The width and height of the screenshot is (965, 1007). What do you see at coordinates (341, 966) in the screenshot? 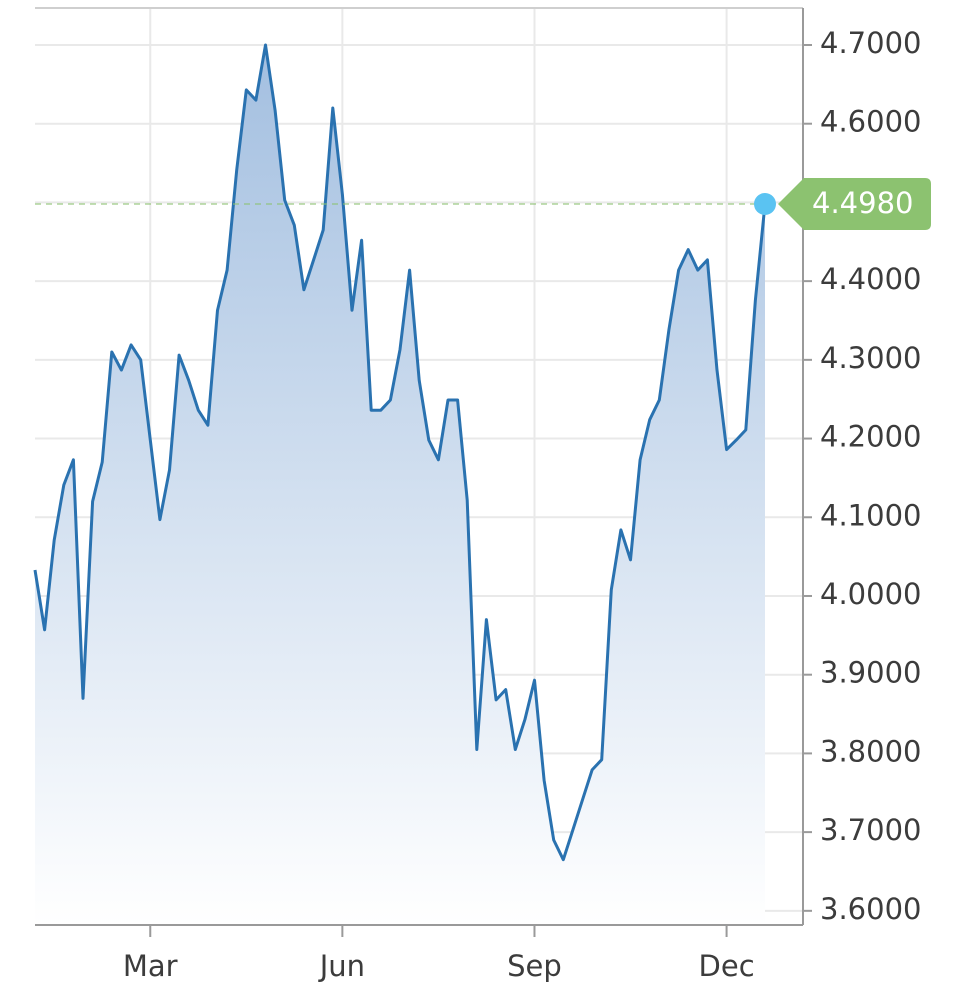
I see `x-tick-label: Jun` at bounding box center [341, 966].